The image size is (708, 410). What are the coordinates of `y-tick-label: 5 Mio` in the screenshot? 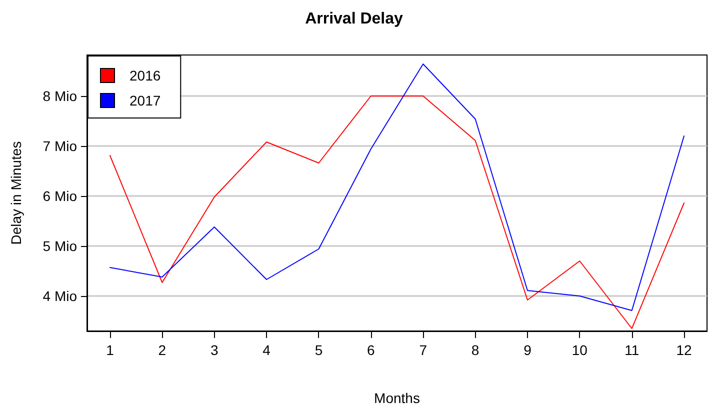 It's located at (60, 246).